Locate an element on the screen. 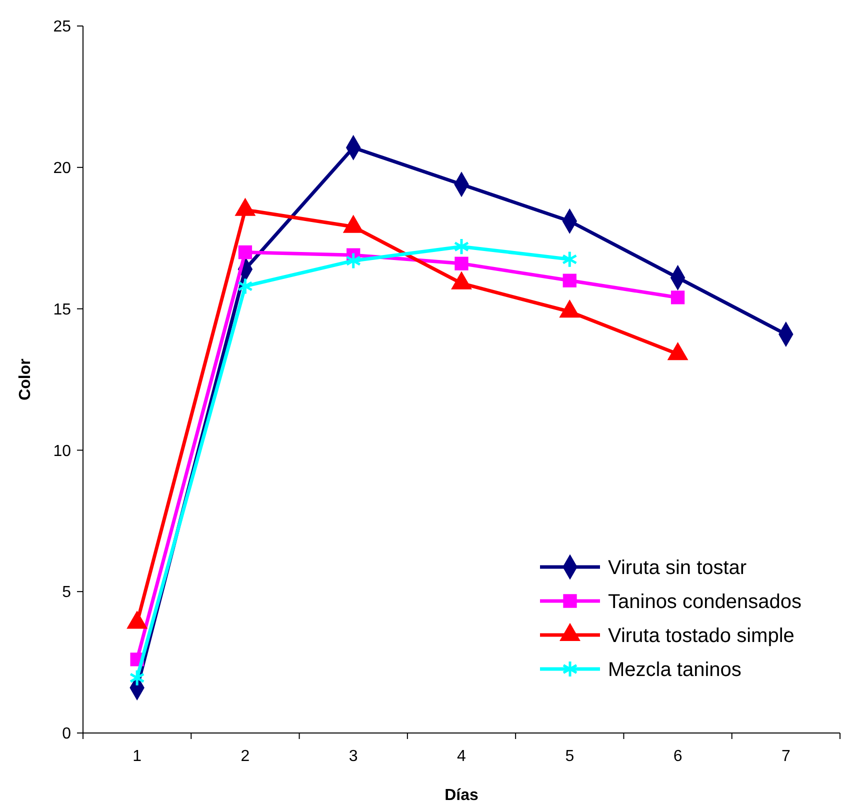 The width and height of the screenshot is (868, 808). legend-label: Viruta tostado simple is located at coordinates (701, 636).